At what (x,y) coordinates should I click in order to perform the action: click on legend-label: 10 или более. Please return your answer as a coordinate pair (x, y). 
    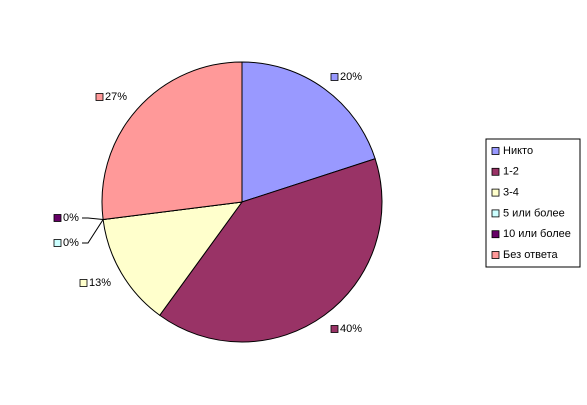
    Looking at the image, I should click on (537, 234).